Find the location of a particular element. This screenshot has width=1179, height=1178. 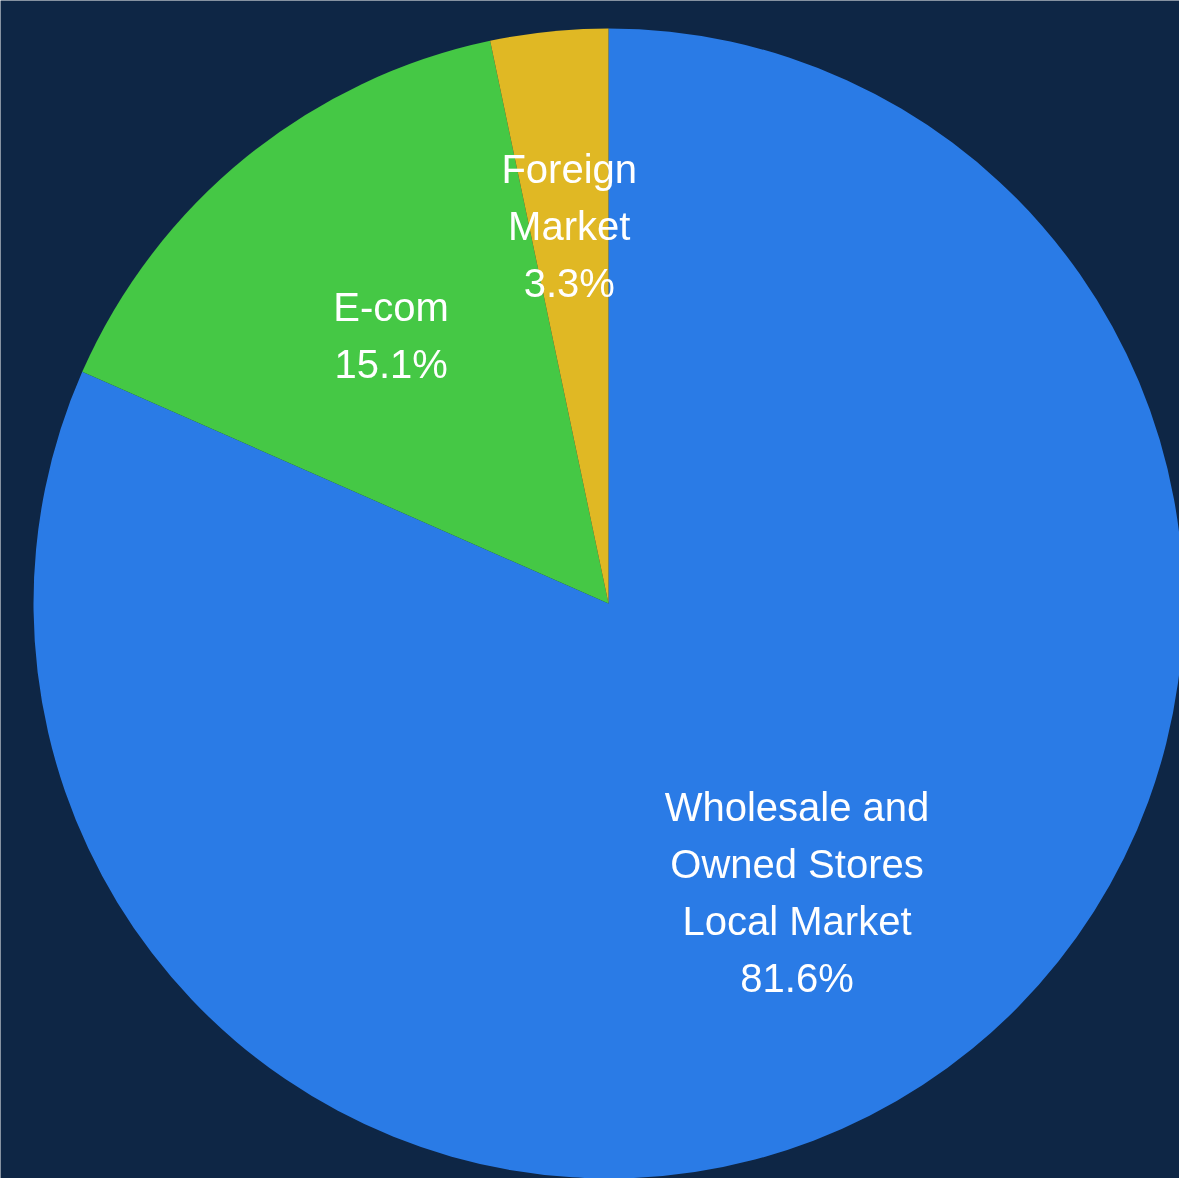

data-label: 15.1% is located at coordinates (391, 364).